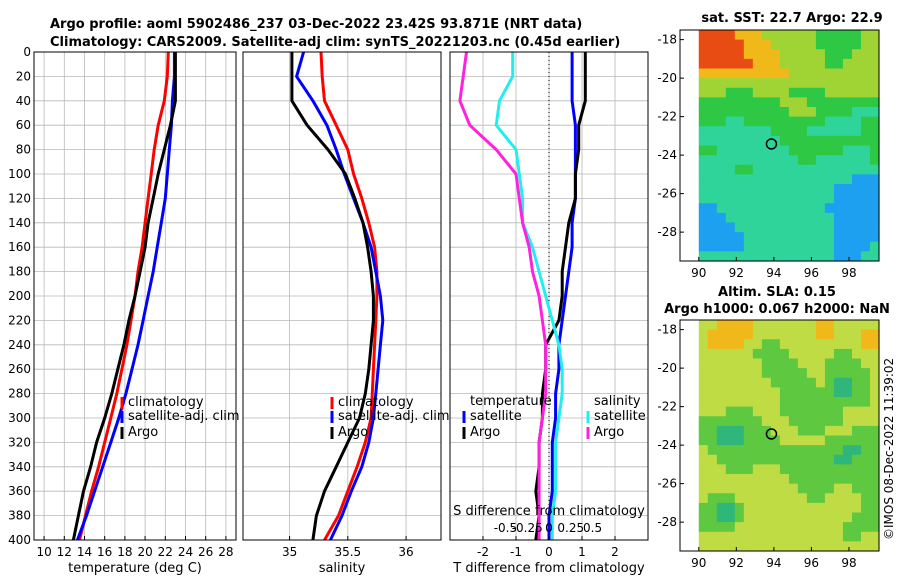 The height and width of the screenshot is (580, 900). What do you see at coordinates (19, 467) in the screenshot?
I see `depth-tick-label: 340` at bounding box center [19, 467].